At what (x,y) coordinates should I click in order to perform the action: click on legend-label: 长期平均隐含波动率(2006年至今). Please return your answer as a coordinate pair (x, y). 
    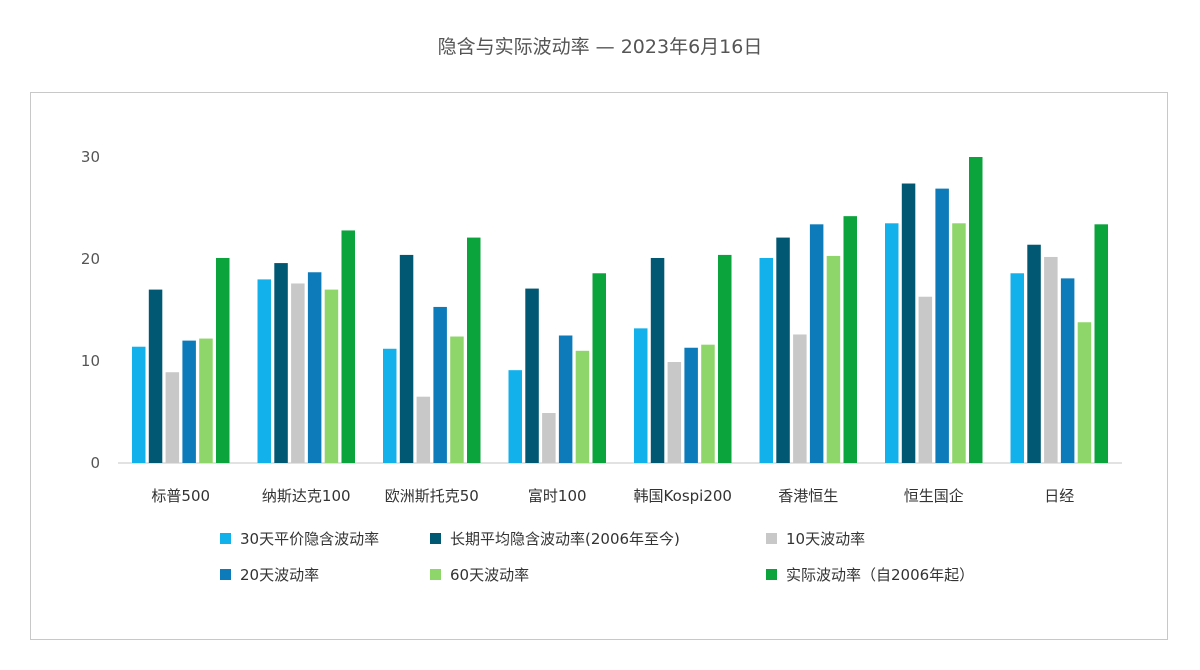
    Looking at the image, I should click on (565, 539).